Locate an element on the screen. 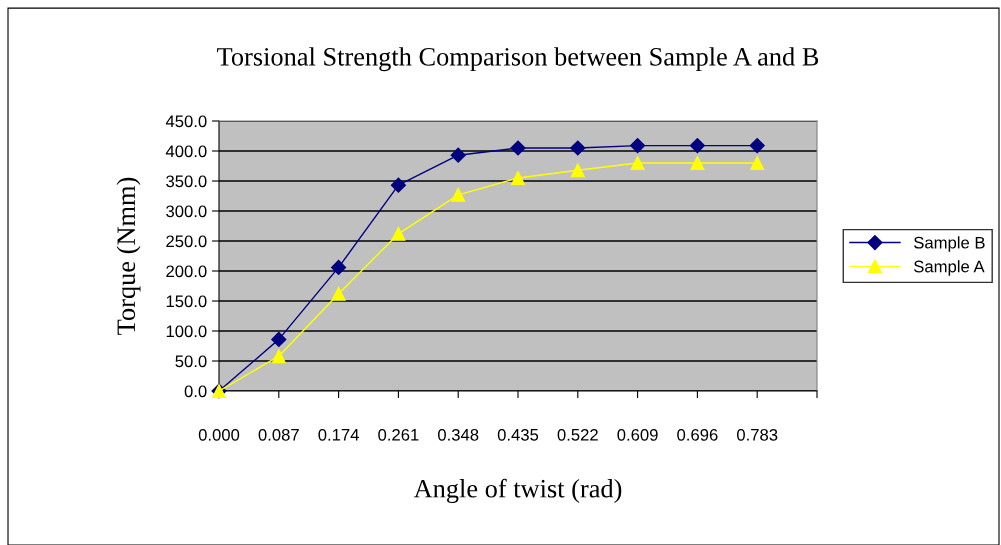 This screenshot has width=1001, height=545. x-tick-label: 0.783 is located at coordinates (757, 434).